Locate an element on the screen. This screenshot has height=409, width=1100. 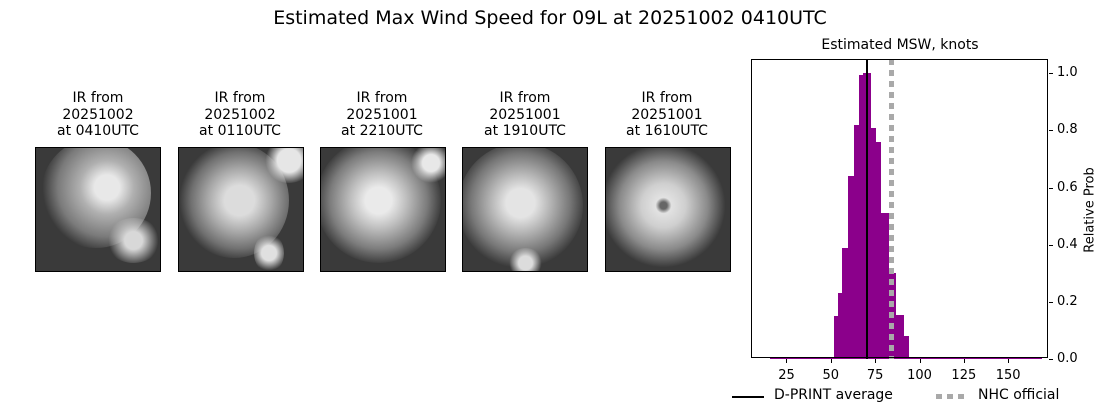
thumbnail-label-2: IR from 20251002 at 0110UTC is located at coordinates (240, 114).